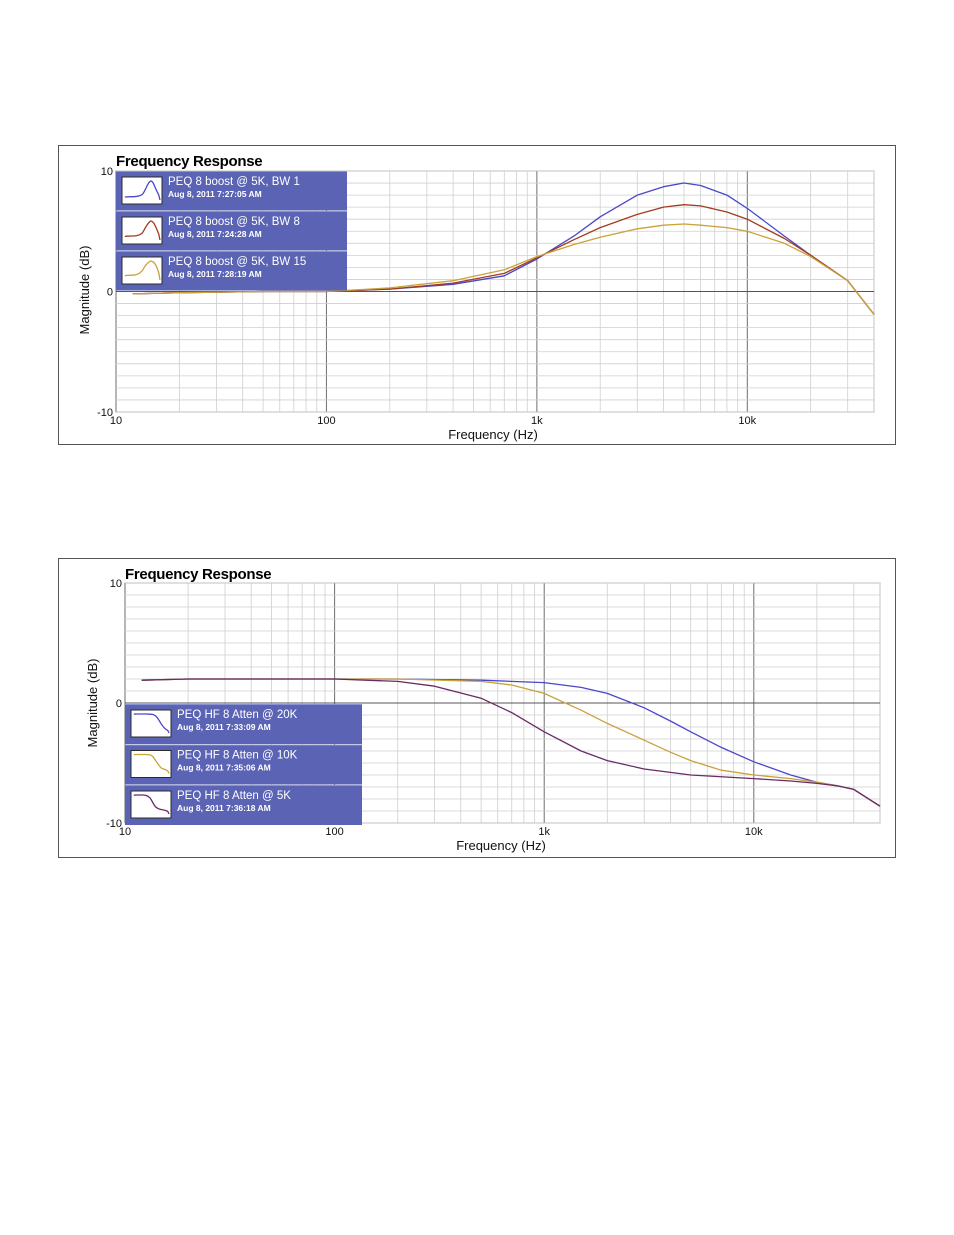  What do you see at coordinates (215, 274) in the screenshot?
I see `legend-series-date: Aug 8, 2011 7:28:19 AM` at bounding box center [215, 274].